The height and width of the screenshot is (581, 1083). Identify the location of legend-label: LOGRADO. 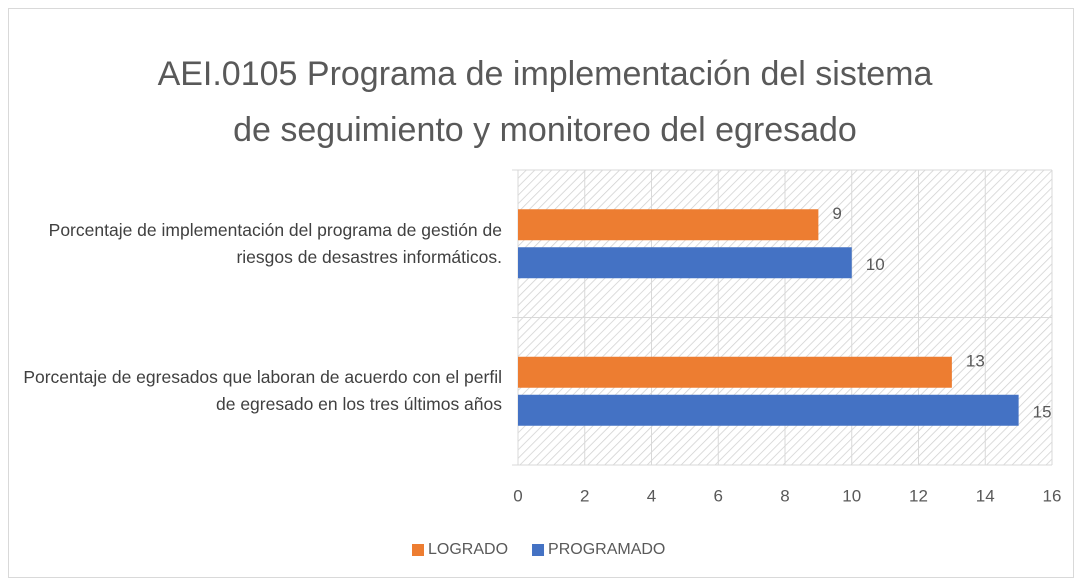
(468, 549).